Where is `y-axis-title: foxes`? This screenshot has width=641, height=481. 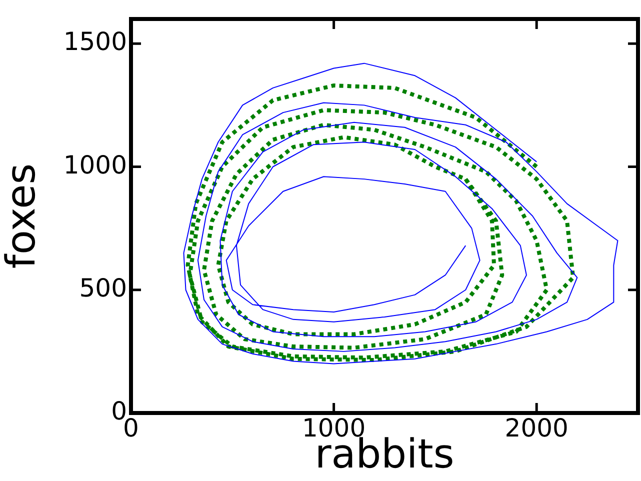 y-axis-title: foxes is located at coordinates (22, 216).